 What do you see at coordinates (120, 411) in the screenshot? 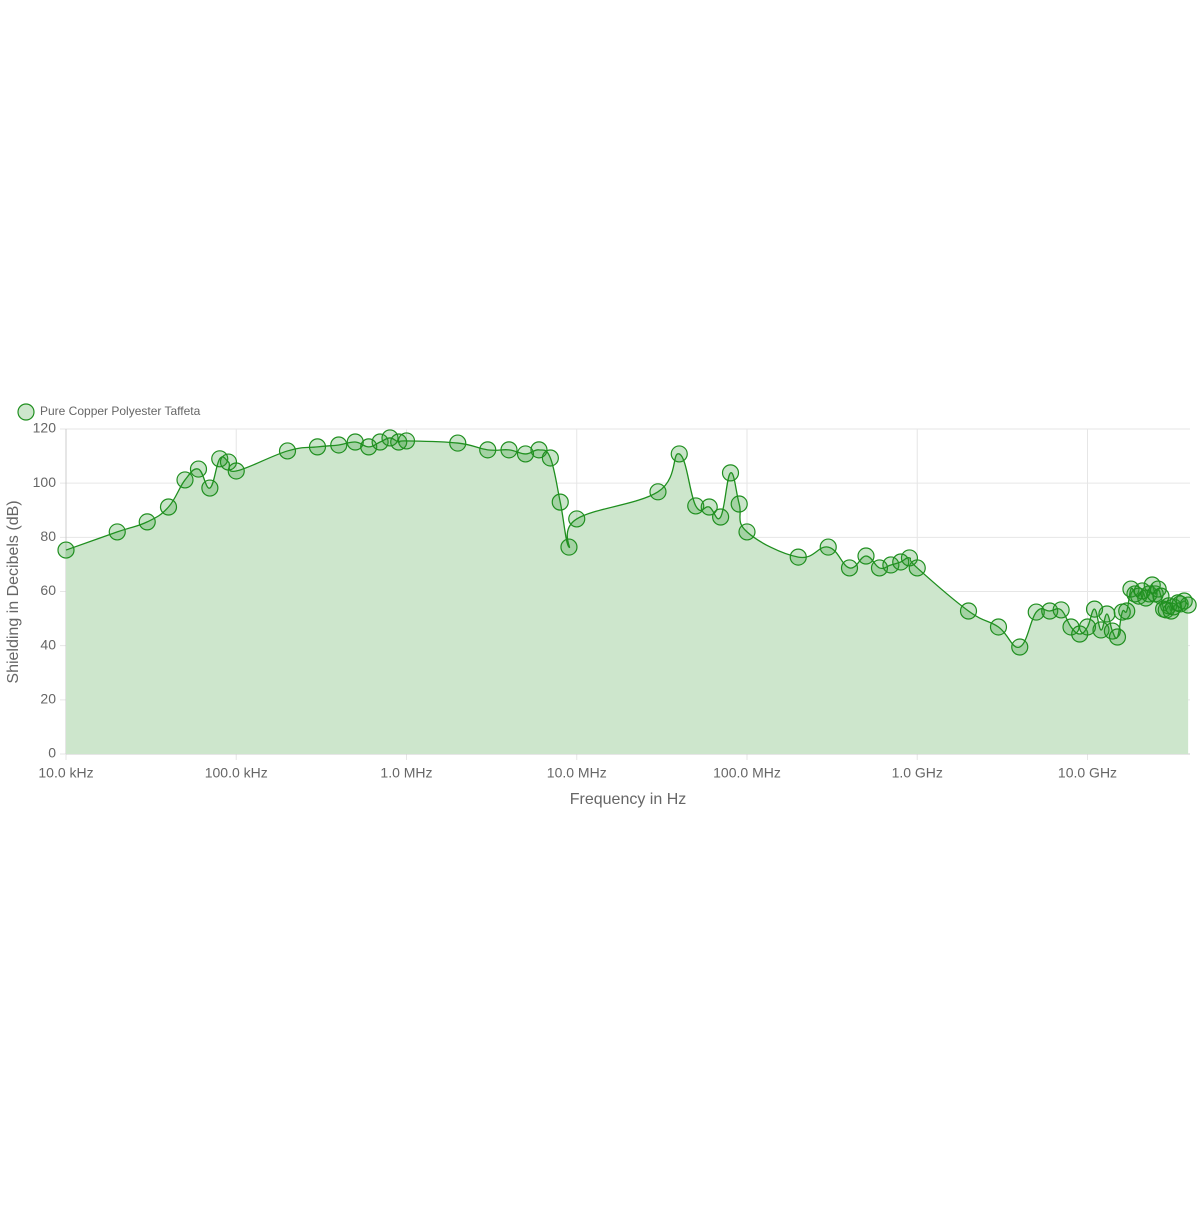
I see `legend-label: Pure Copper Polyester Taffeta` at bounding box center [120, 411].